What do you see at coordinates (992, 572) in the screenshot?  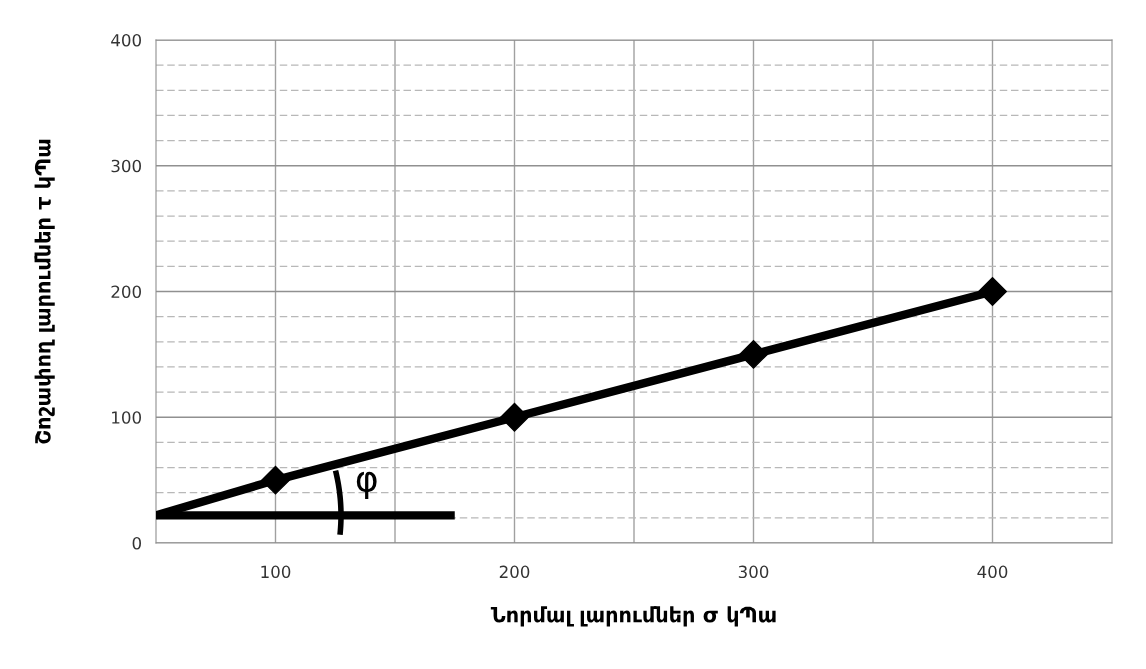 I see `x-tick-label: 400` at bounding box center [992, 572].